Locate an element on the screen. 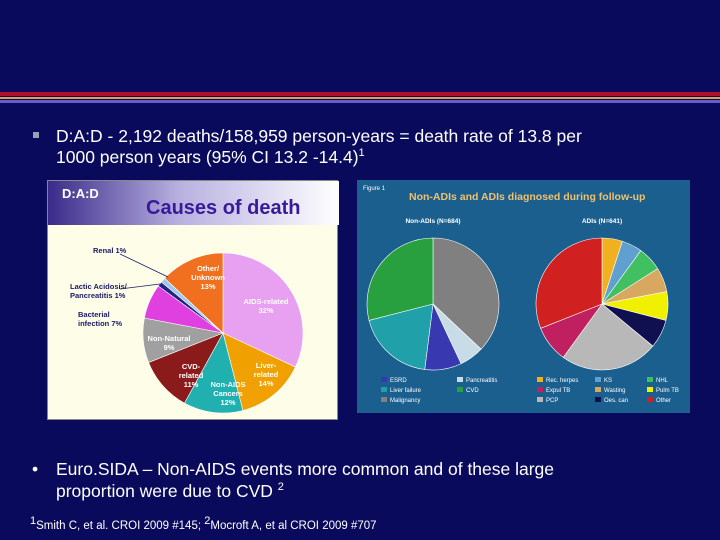 The image size is (720, 540). legend-label-oes-can: Oes. can is located at coordinates (616, 401).